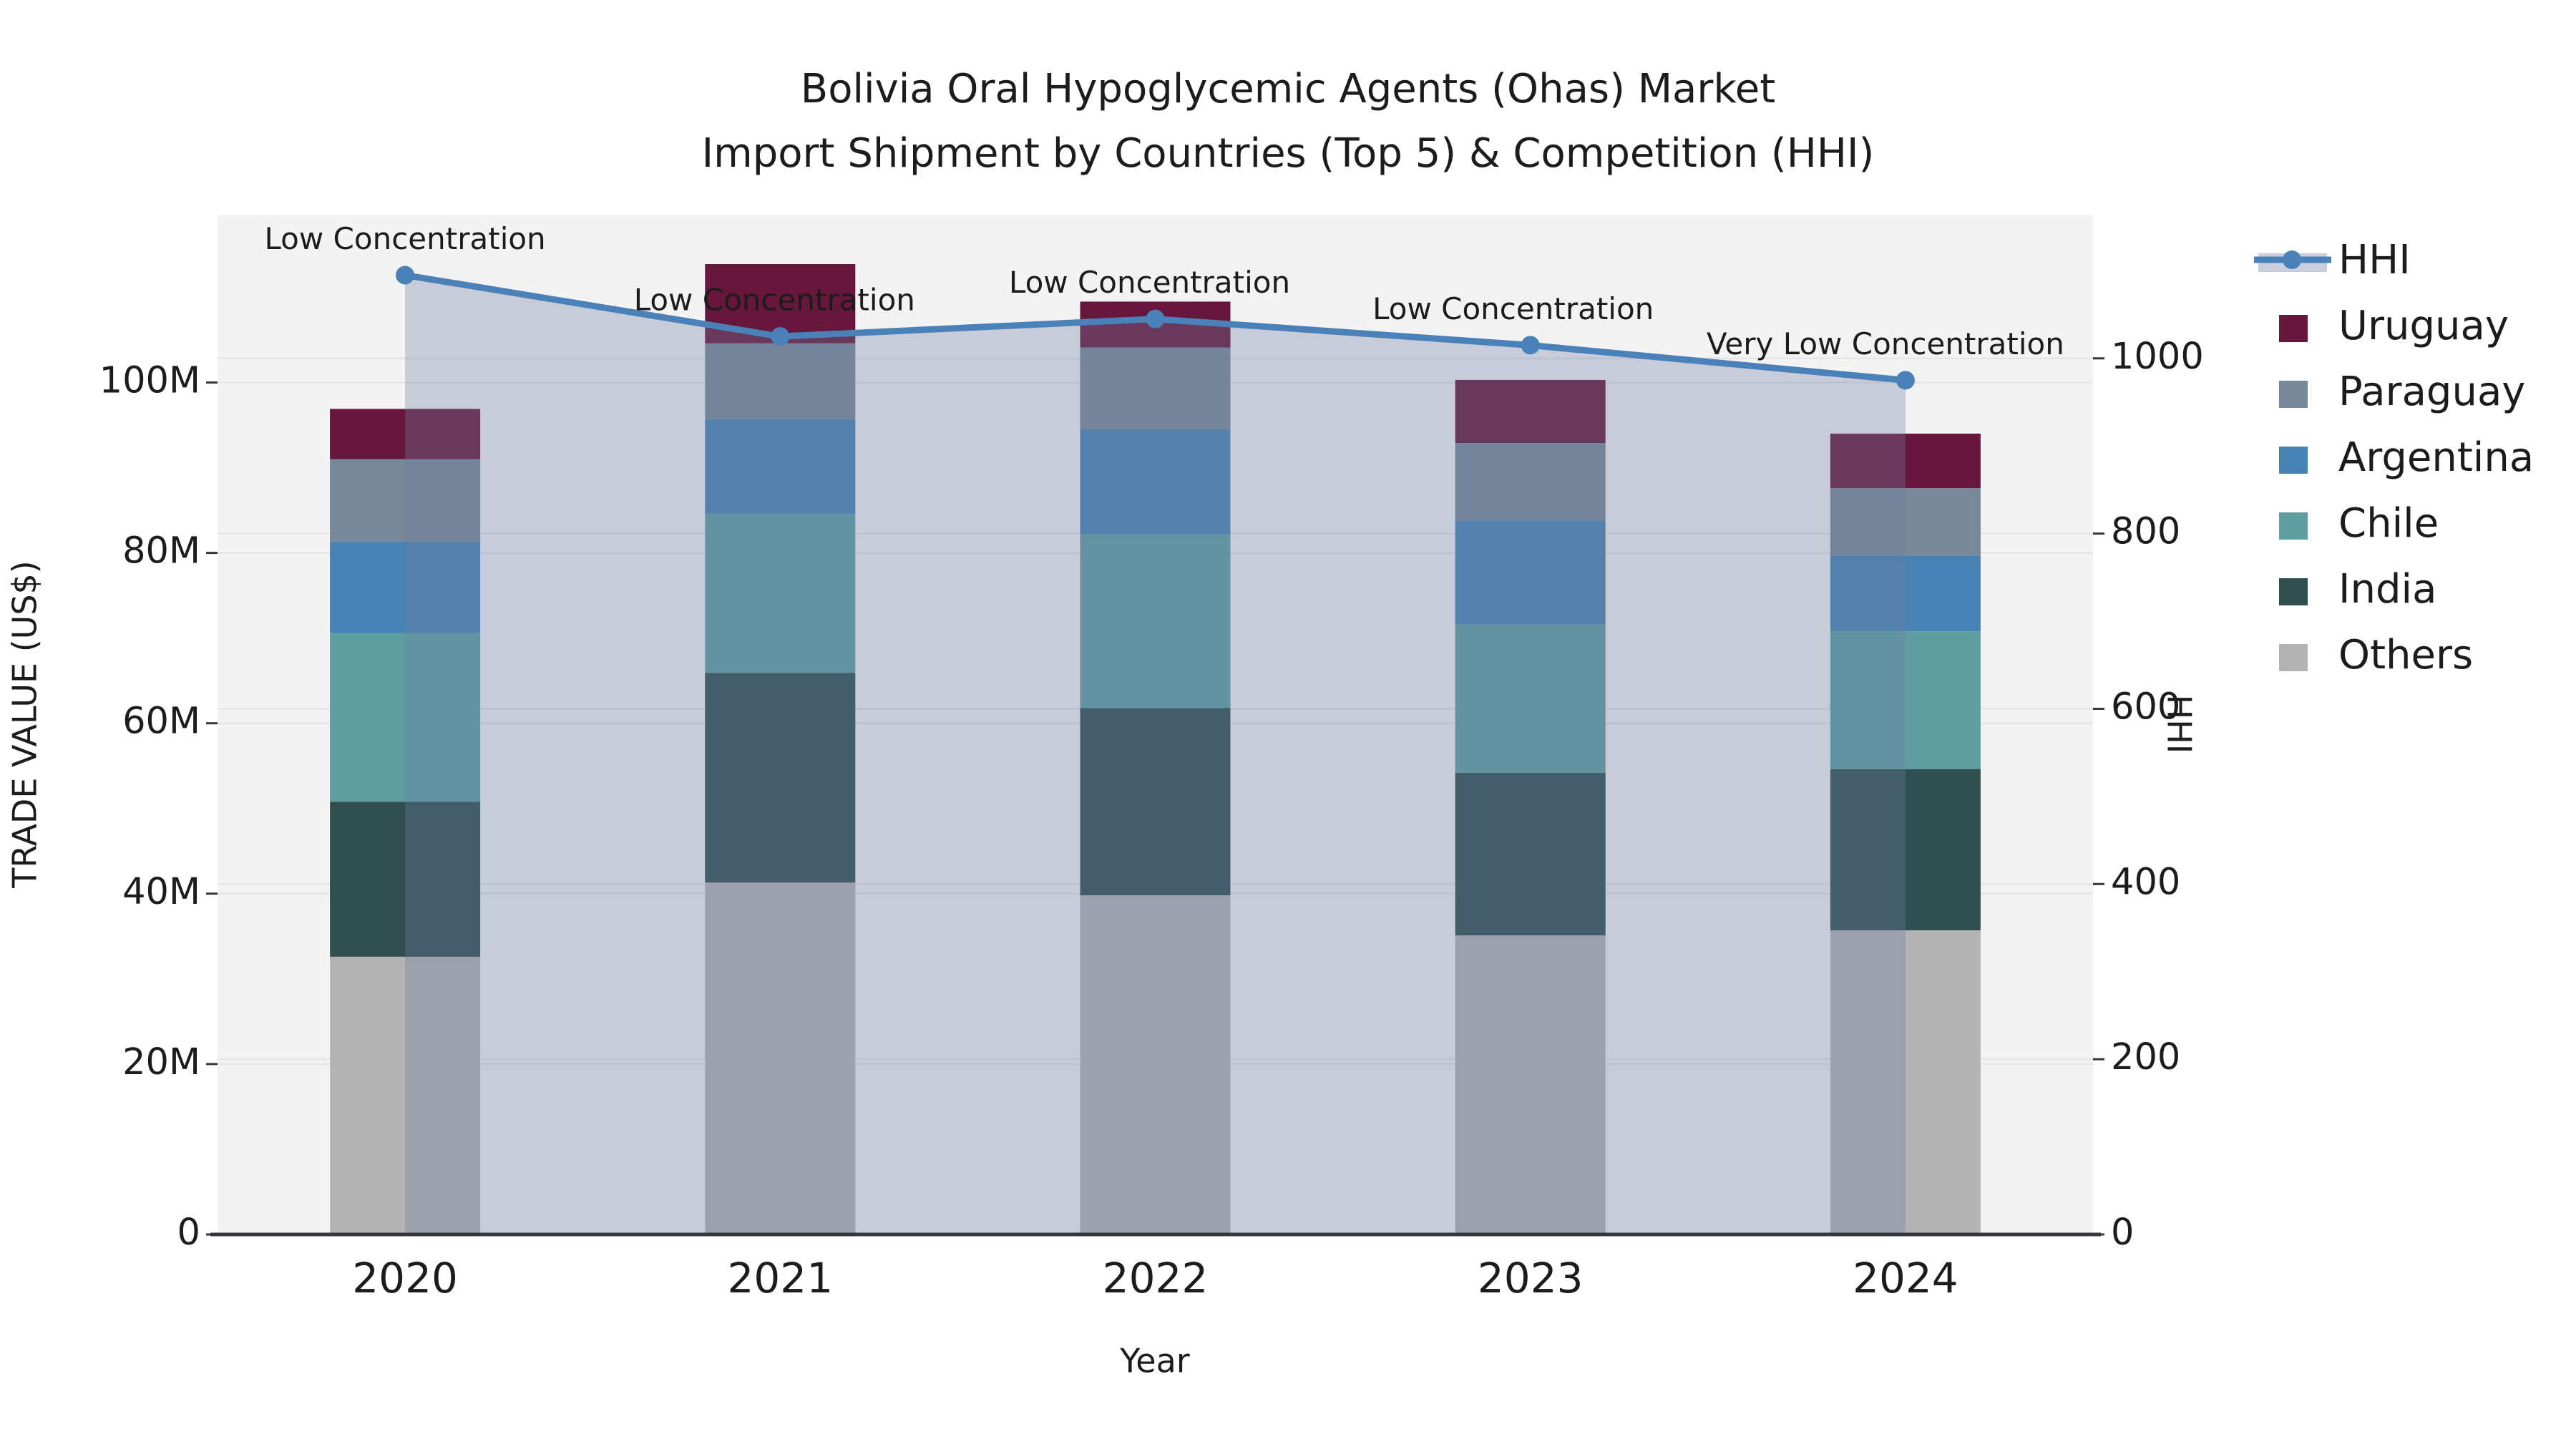  Describe the element at coordinates (1513, 308) in the screenshot. I see `annotation-2023: Low Concentration` at that location.